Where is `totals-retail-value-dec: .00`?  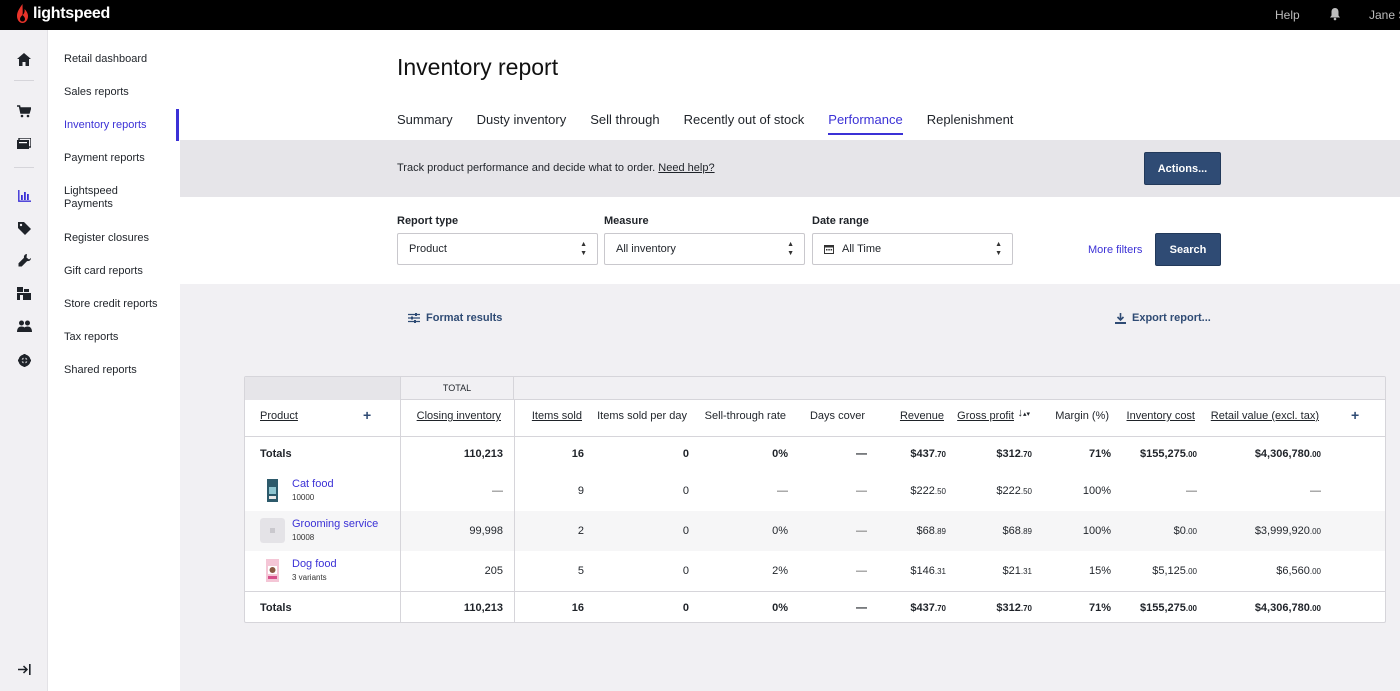
totals-retail-value-dec: .00 is located at coordinates (1315, 608).